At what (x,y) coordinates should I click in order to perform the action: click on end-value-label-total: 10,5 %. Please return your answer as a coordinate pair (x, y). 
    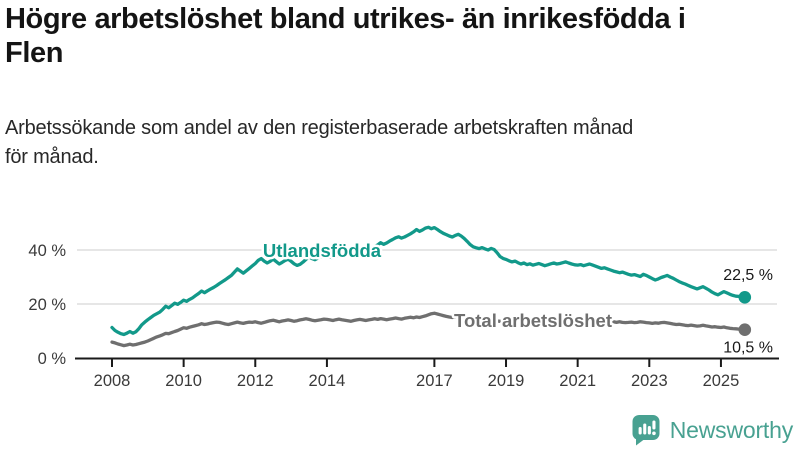
    Looking at the image, I should click on (748, 348).